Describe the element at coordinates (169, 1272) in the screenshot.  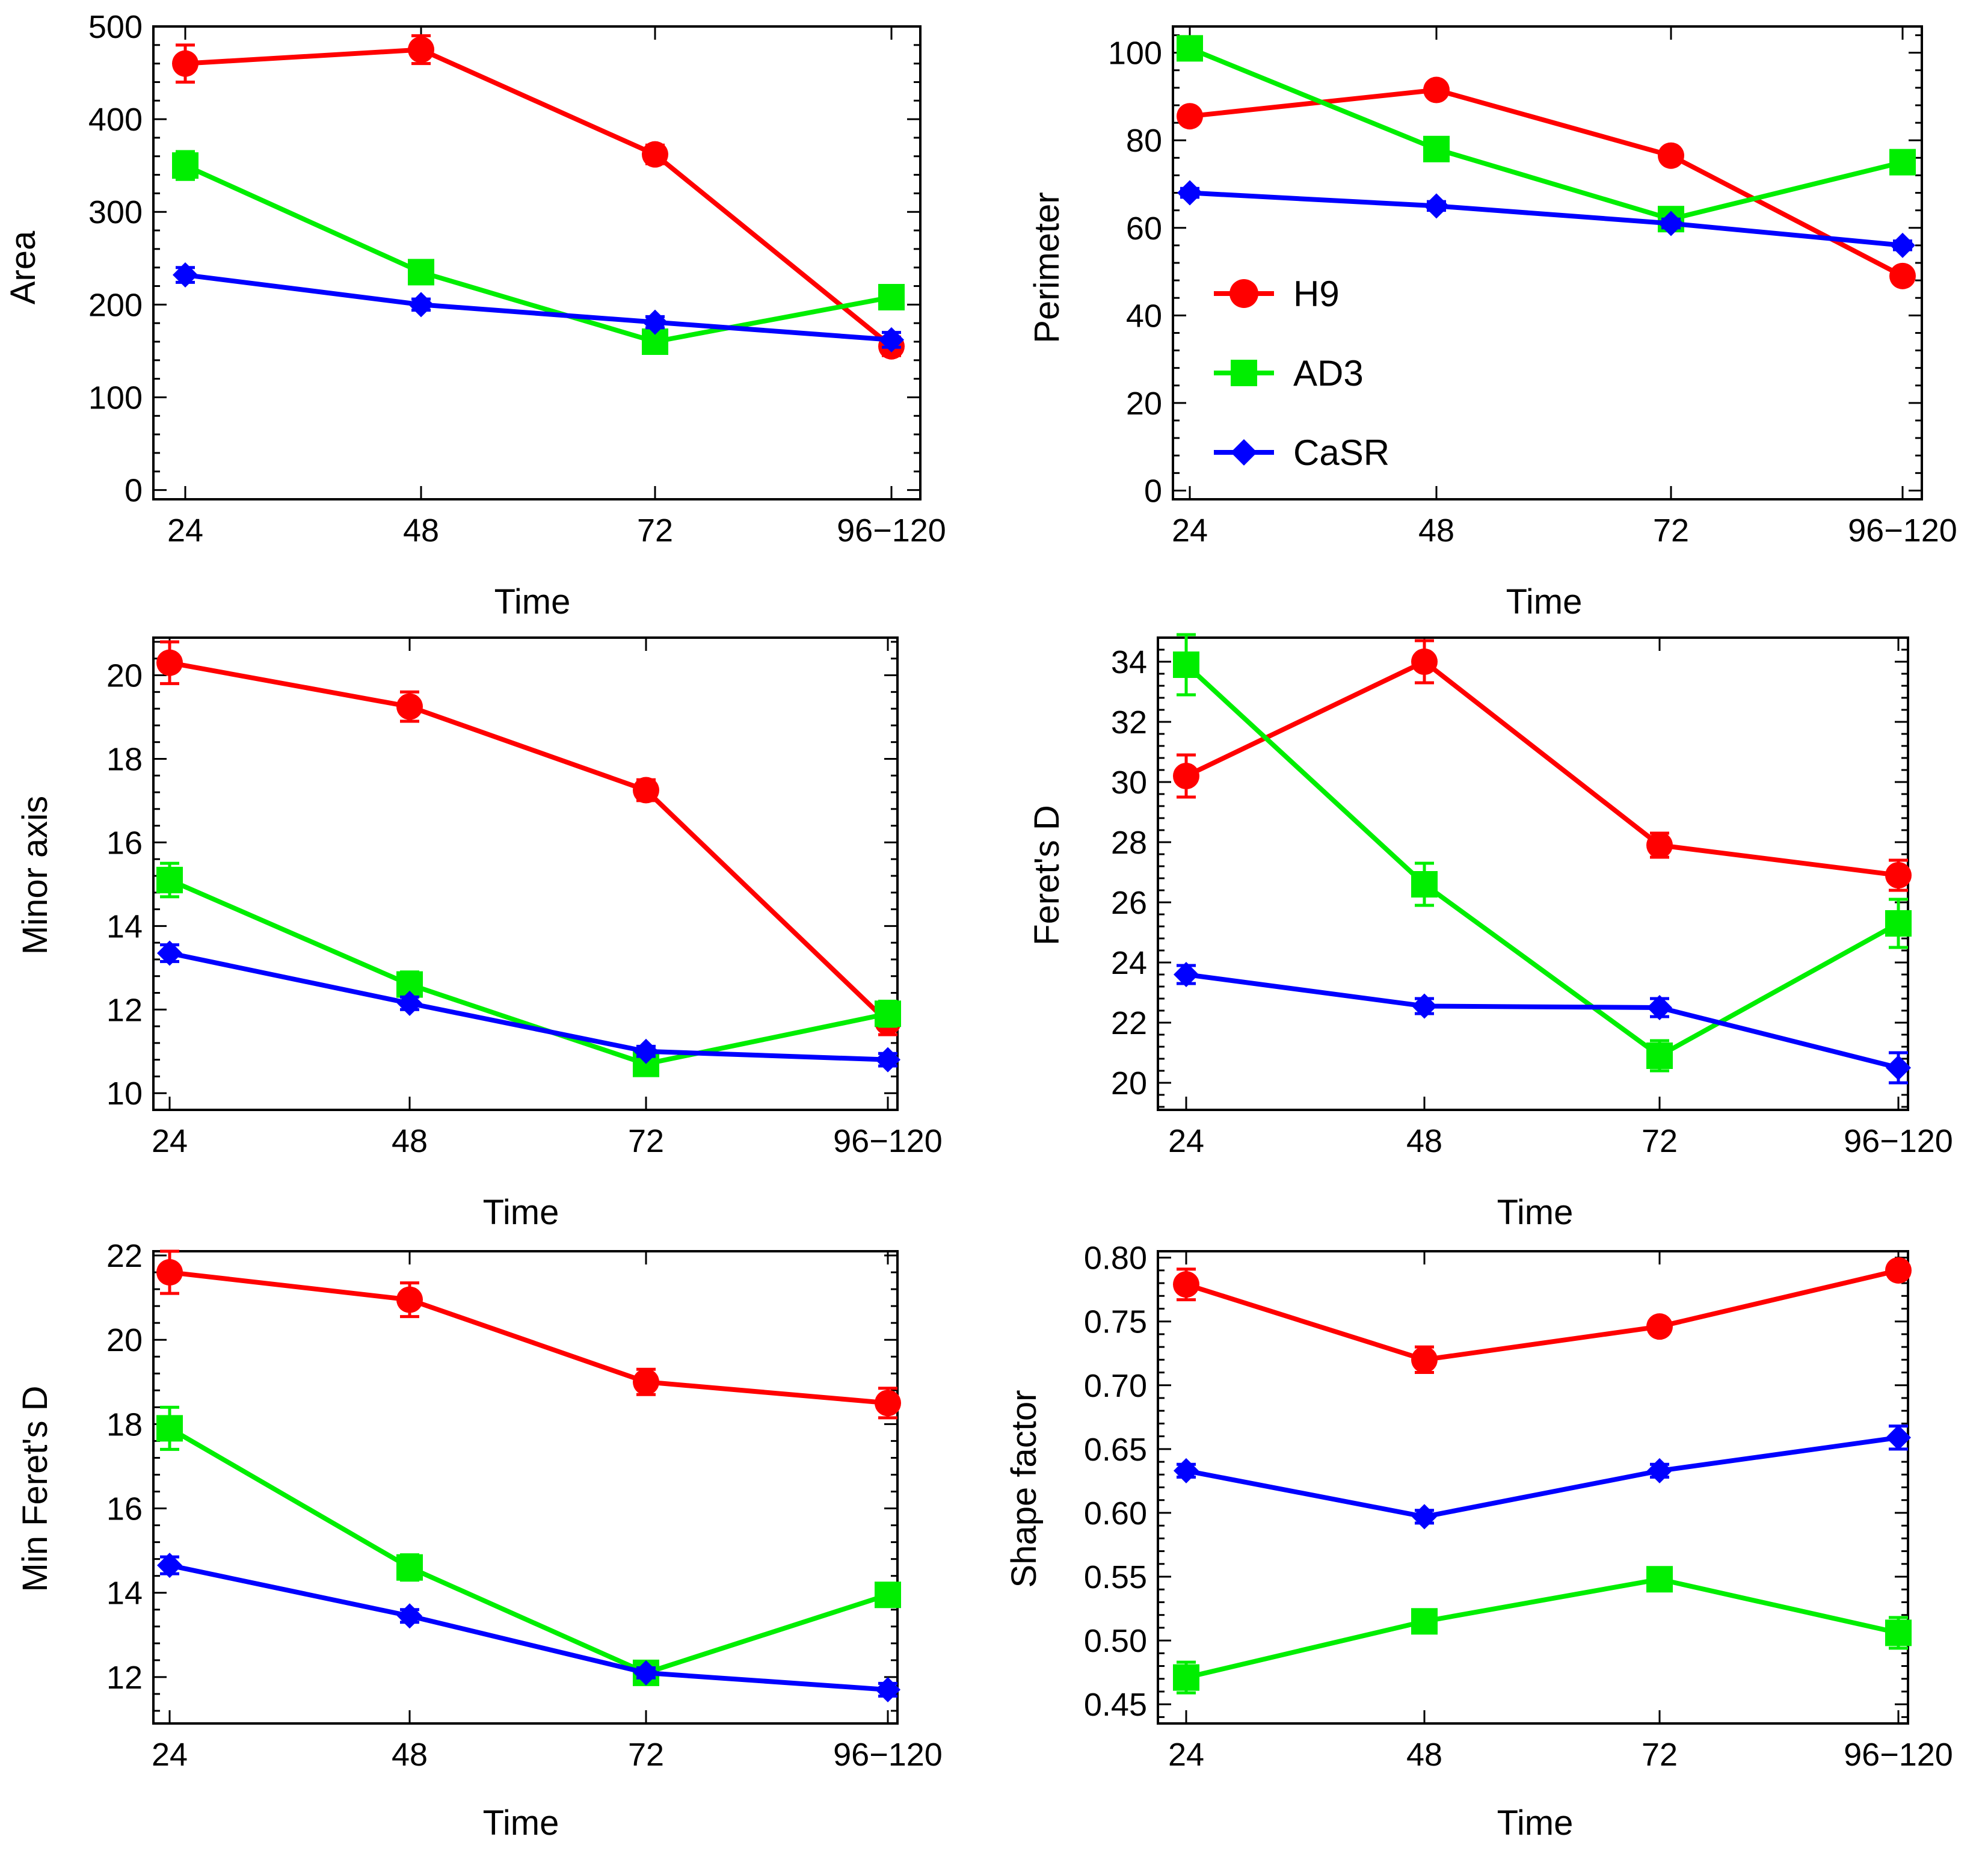
I see `min-ferets-d-h9-point` at that location.